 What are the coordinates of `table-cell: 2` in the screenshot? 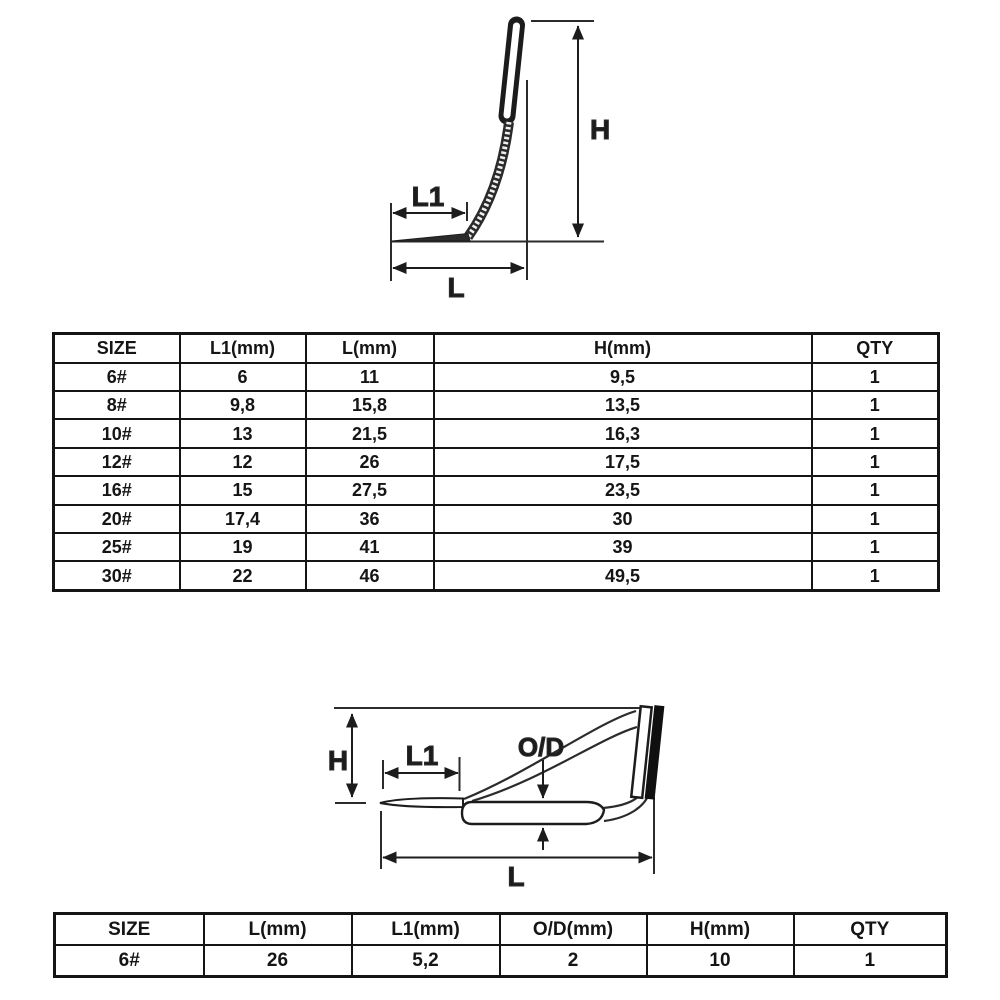 It's located at (573, 961).